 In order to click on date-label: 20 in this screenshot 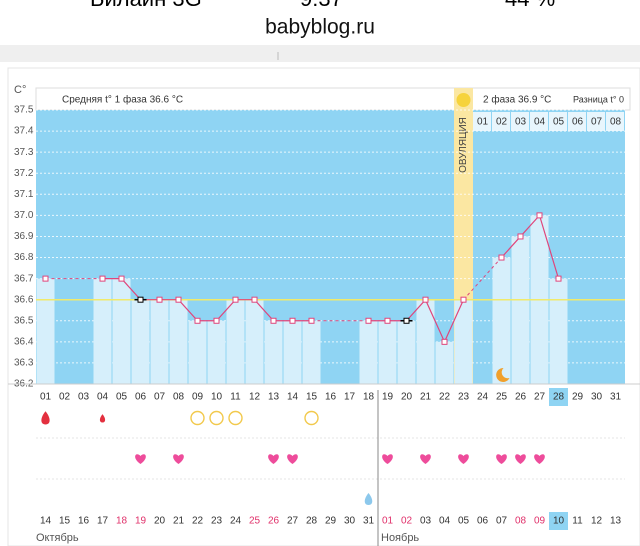, I will do `click(160, 521)`.